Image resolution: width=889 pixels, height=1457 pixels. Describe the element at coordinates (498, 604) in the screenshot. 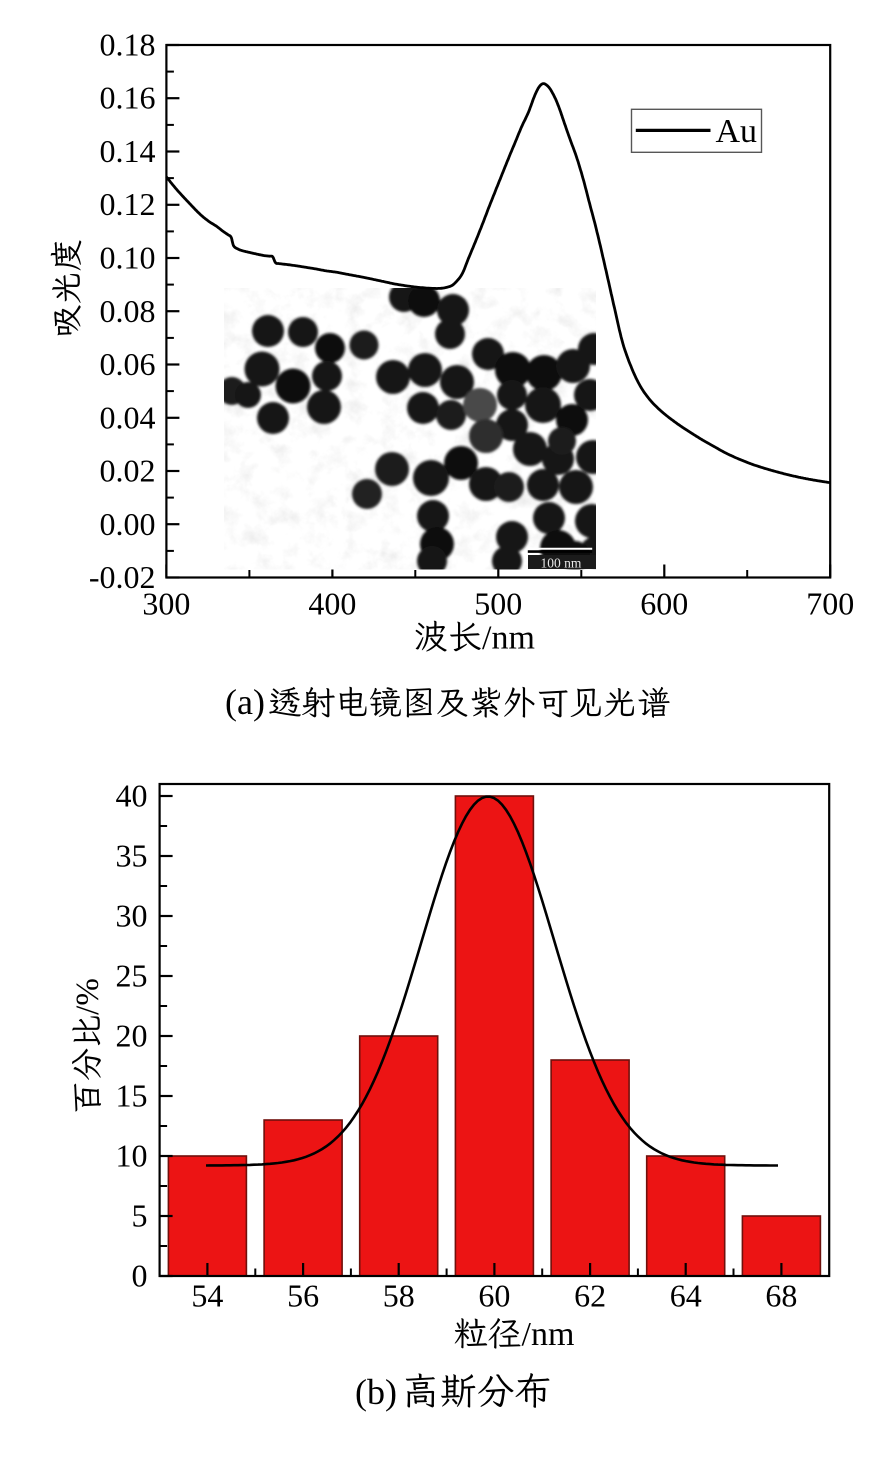

I see `svg-text: 500` at that location.